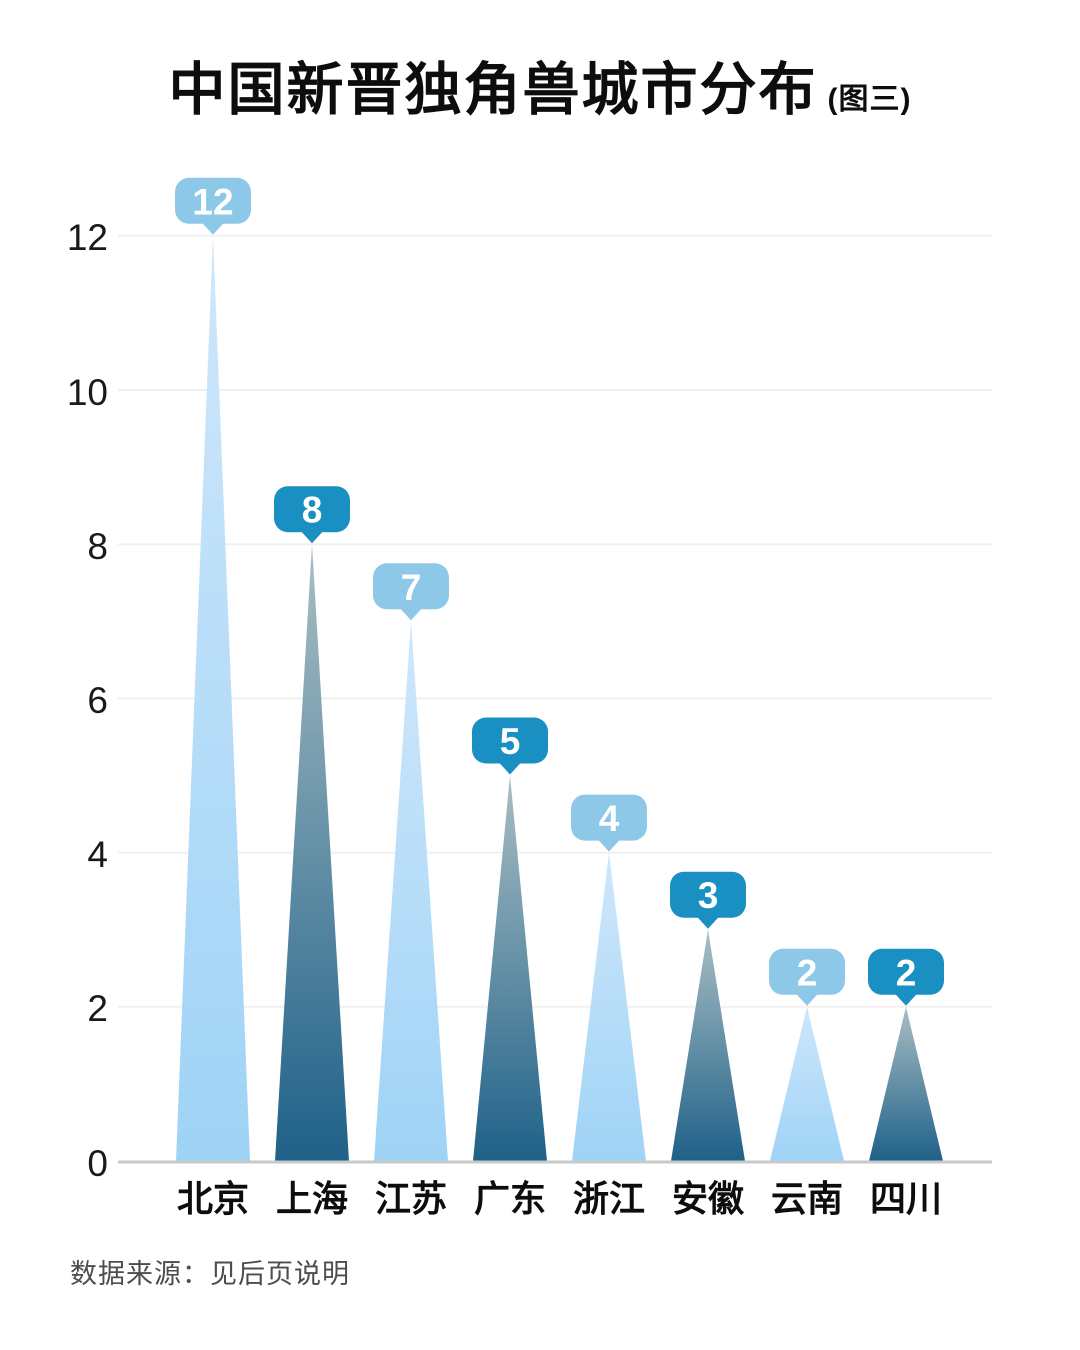 The image size is (1080, 1350). I want to click on value-badge-安徽: 3, so click(708, 900).